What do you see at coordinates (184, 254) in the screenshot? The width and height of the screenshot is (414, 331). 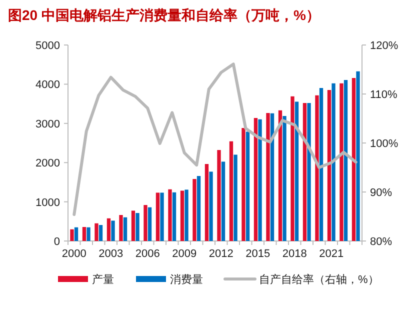 I see `x-tick-label: 2009` at bounding box center [184, 254].